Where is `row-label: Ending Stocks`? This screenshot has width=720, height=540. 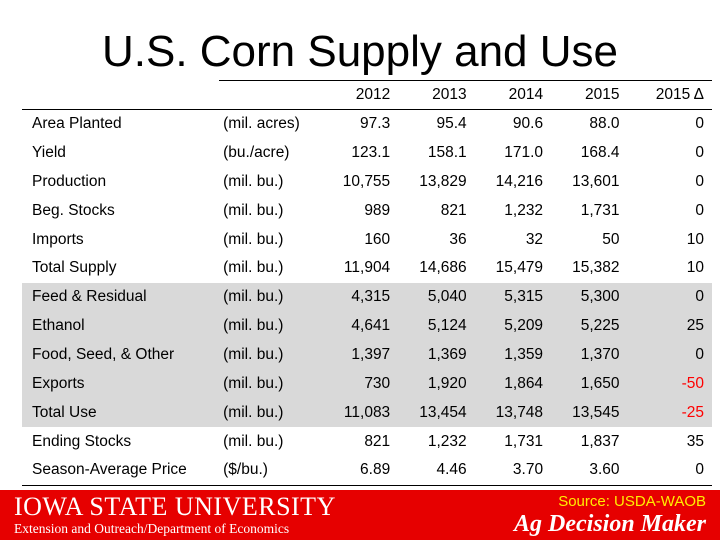
row-label: Ending Stocks is located at coordinates (82, 441).